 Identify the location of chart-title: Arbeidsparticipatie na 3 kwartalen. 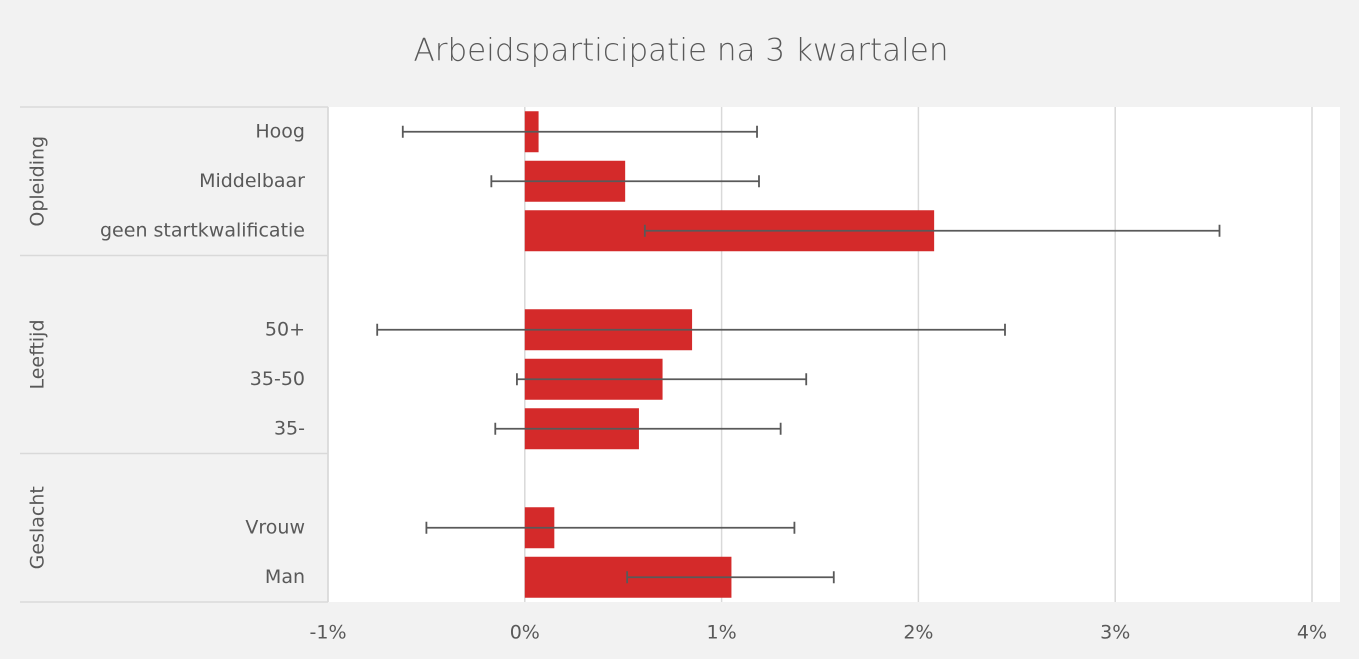
(681, 51).